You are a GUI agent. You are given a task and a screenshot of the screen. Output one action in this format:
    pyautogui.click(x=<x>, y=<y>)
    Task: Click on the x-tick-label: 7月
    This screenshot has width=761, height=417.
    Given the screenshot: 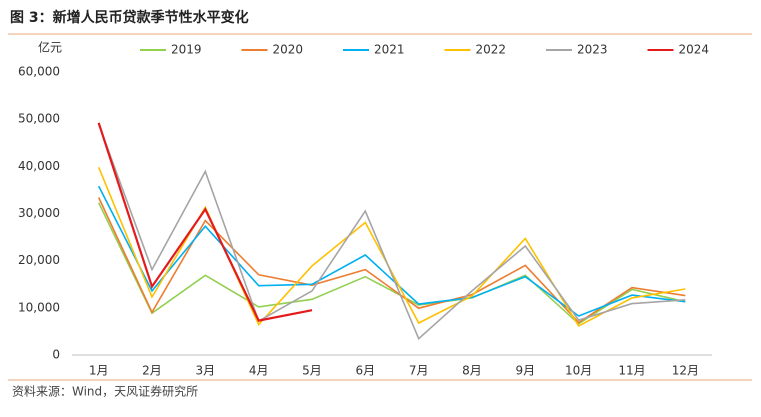 What is the action you would take?
    pyautogui.click(x=419, y=371)
    